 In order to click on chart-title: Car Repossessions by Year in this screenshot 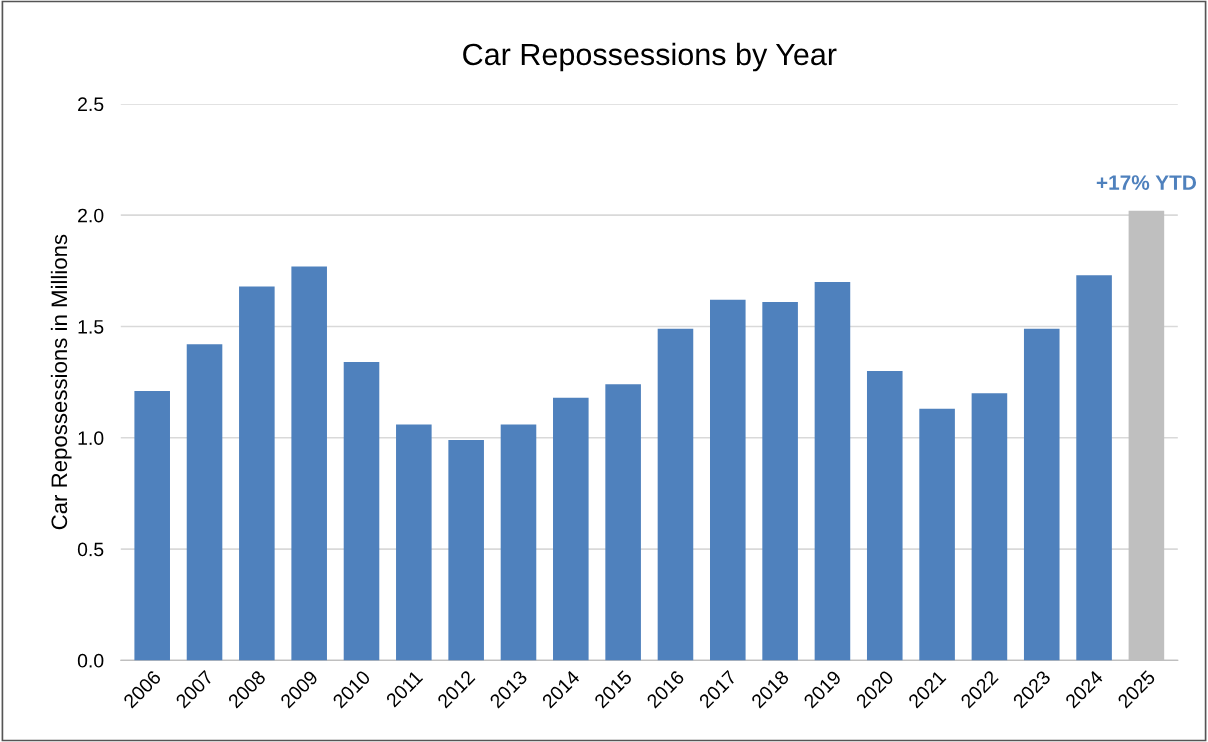, I will do `click(650, 57)`.